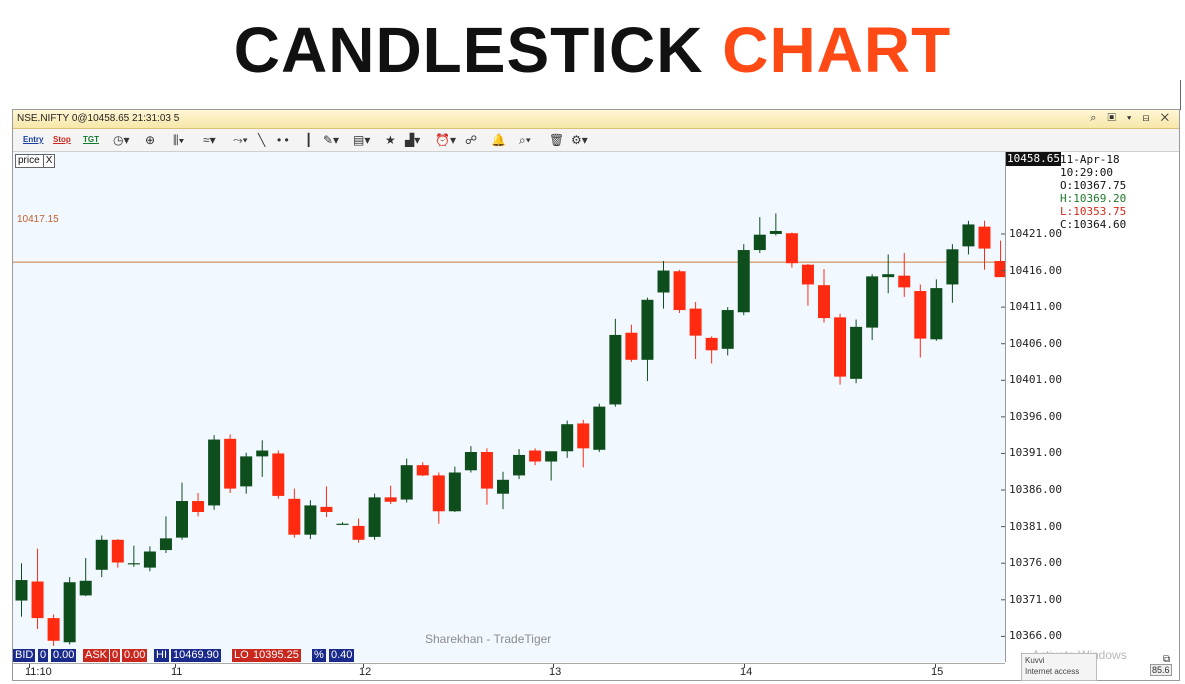 The height and width of the screenshot is (684, 1185). Describe the element at coordinates (276, 655) in the screenshot. I see `low-value: 10395.25` at that location.